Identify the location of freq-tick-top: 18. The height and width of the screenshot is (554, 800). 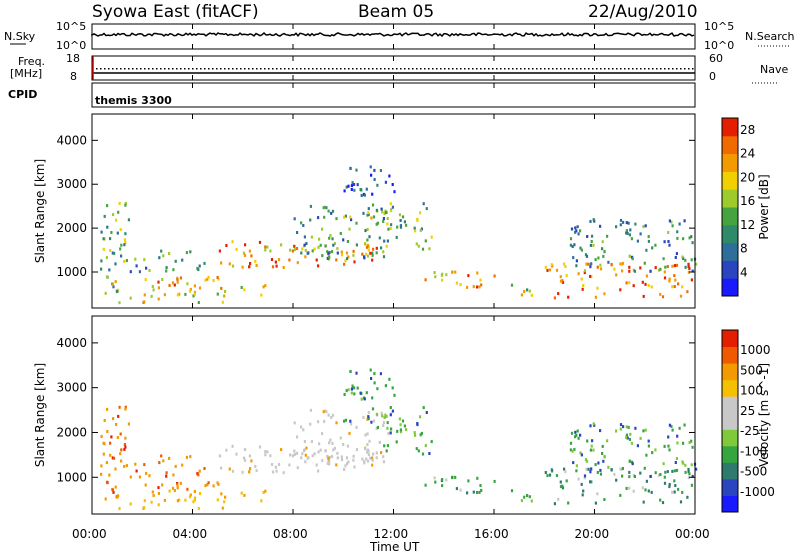
(73, 58).